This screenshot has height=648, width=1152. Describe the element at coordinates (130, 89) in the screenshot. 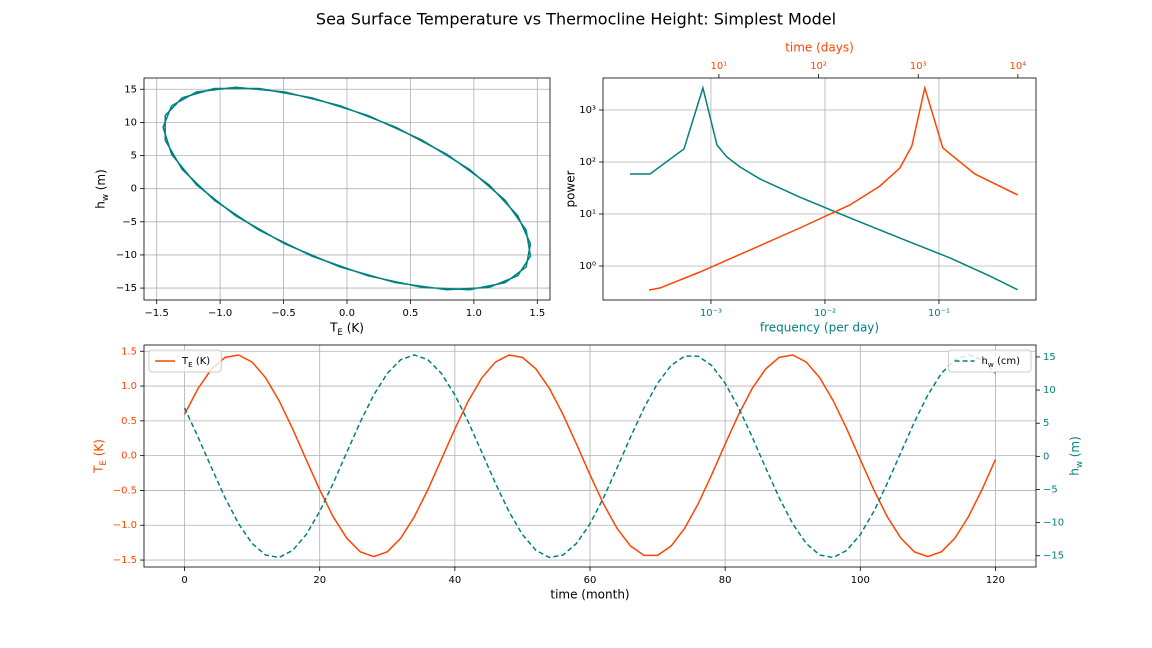

I see `y-tick-label: 15` at that location.